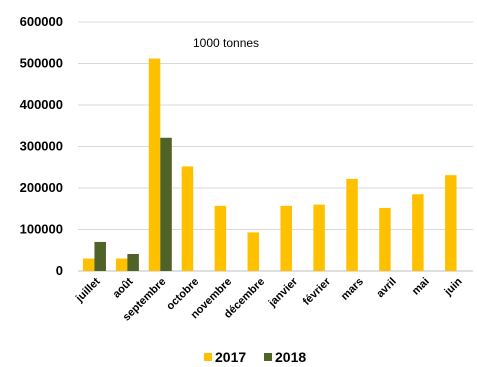 This screenshot has height=367, width=477. Describe the element at coordinates (230, 357) in the screenshot. I see `legend-label: 2017` at that location.